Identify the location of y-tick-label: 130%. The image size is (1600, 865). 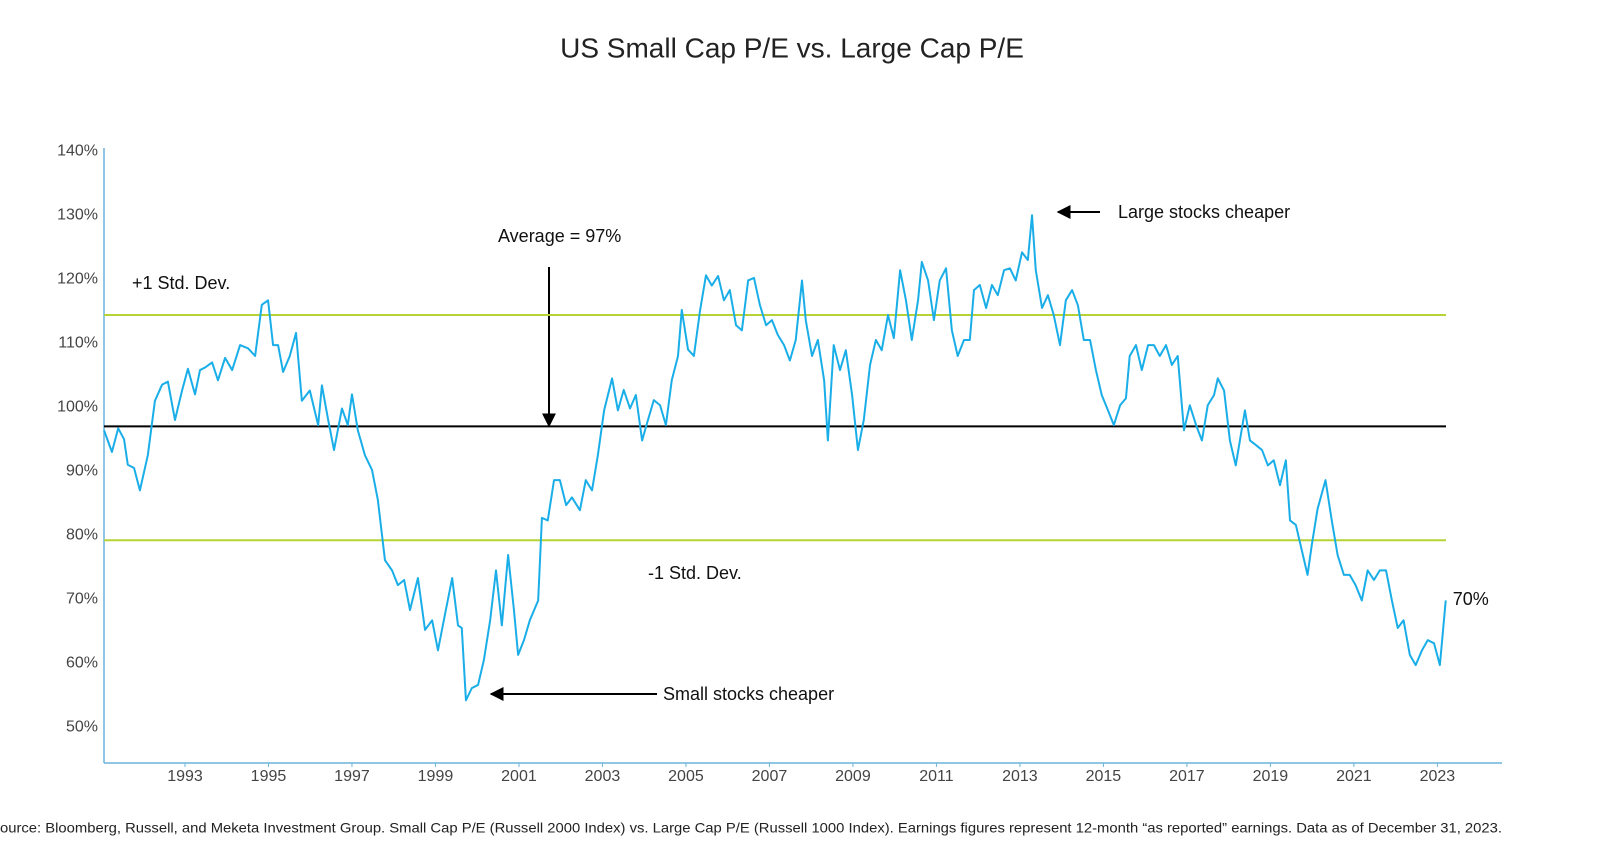
(77, 214).